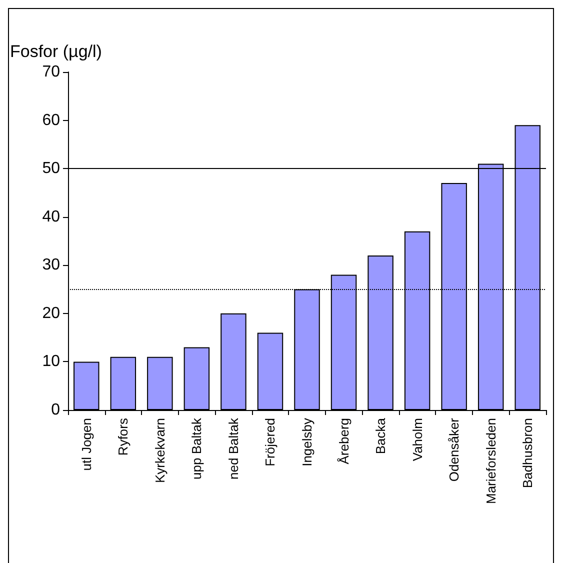 The height and width of the screenshot is (563, 568). What do you see at coordinates (51, 120) in the screenshot?
I see `y-tick-label: 60` at bounding box center [51, 120].